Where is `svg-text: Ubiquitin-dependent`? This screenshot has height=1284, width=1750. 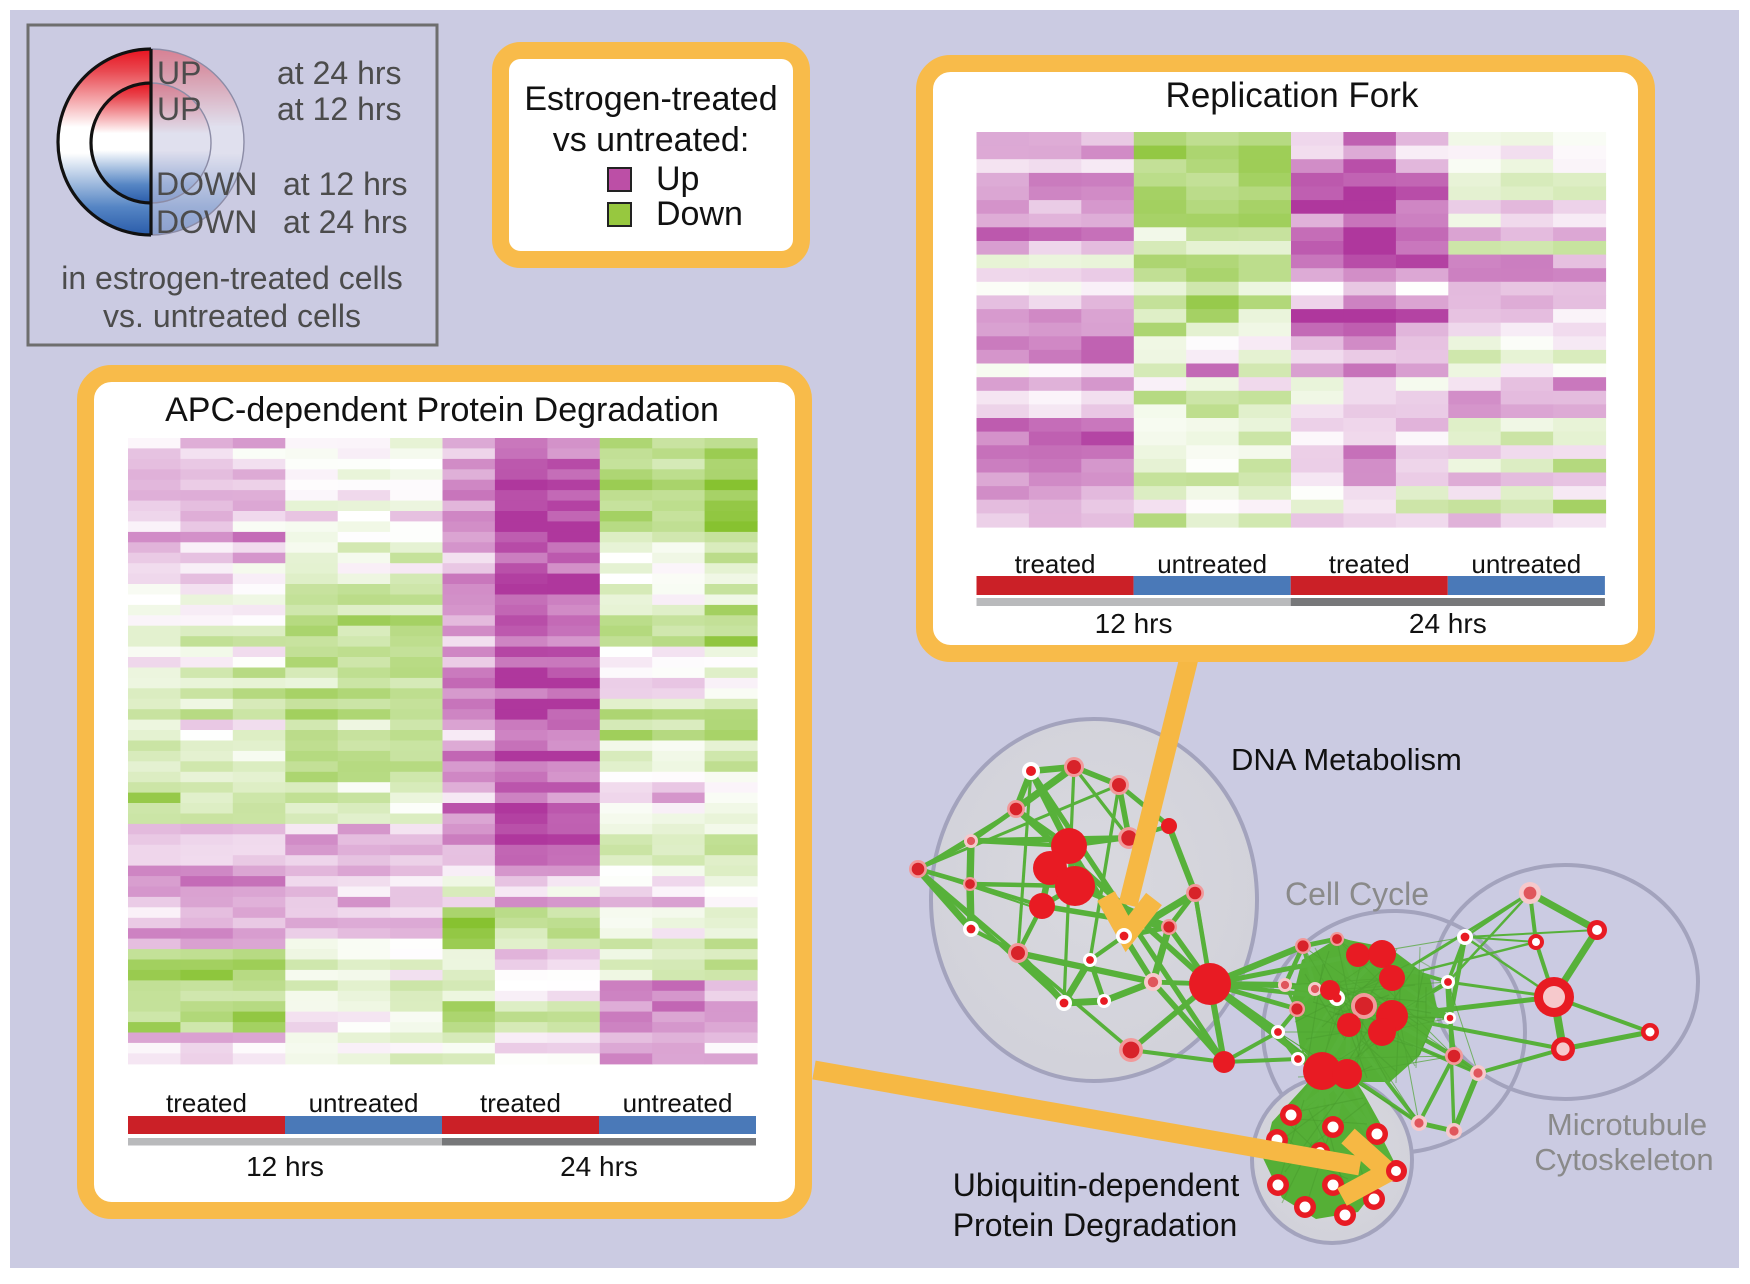
svg-text: Ubiquitin-dependent is located at coordinates (1096, 1185).